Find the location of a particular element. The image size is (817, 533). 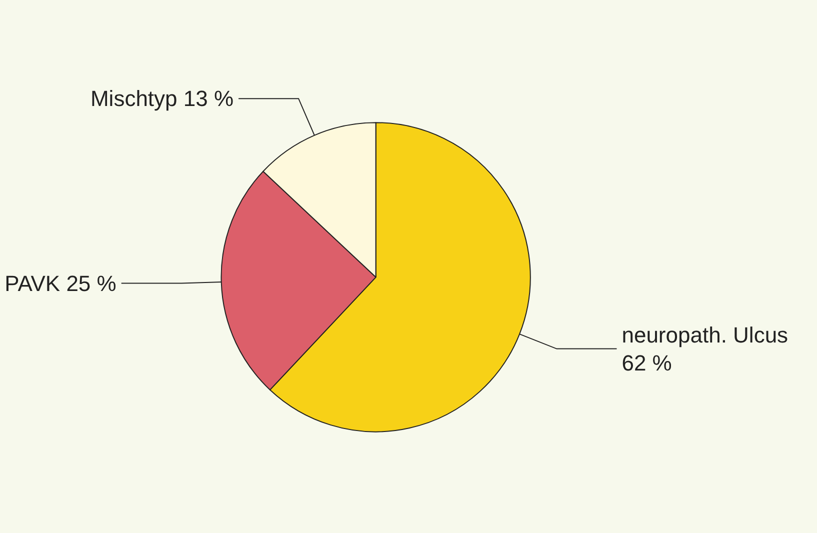

data-label: 62 % is located at coordinates (647, 363).